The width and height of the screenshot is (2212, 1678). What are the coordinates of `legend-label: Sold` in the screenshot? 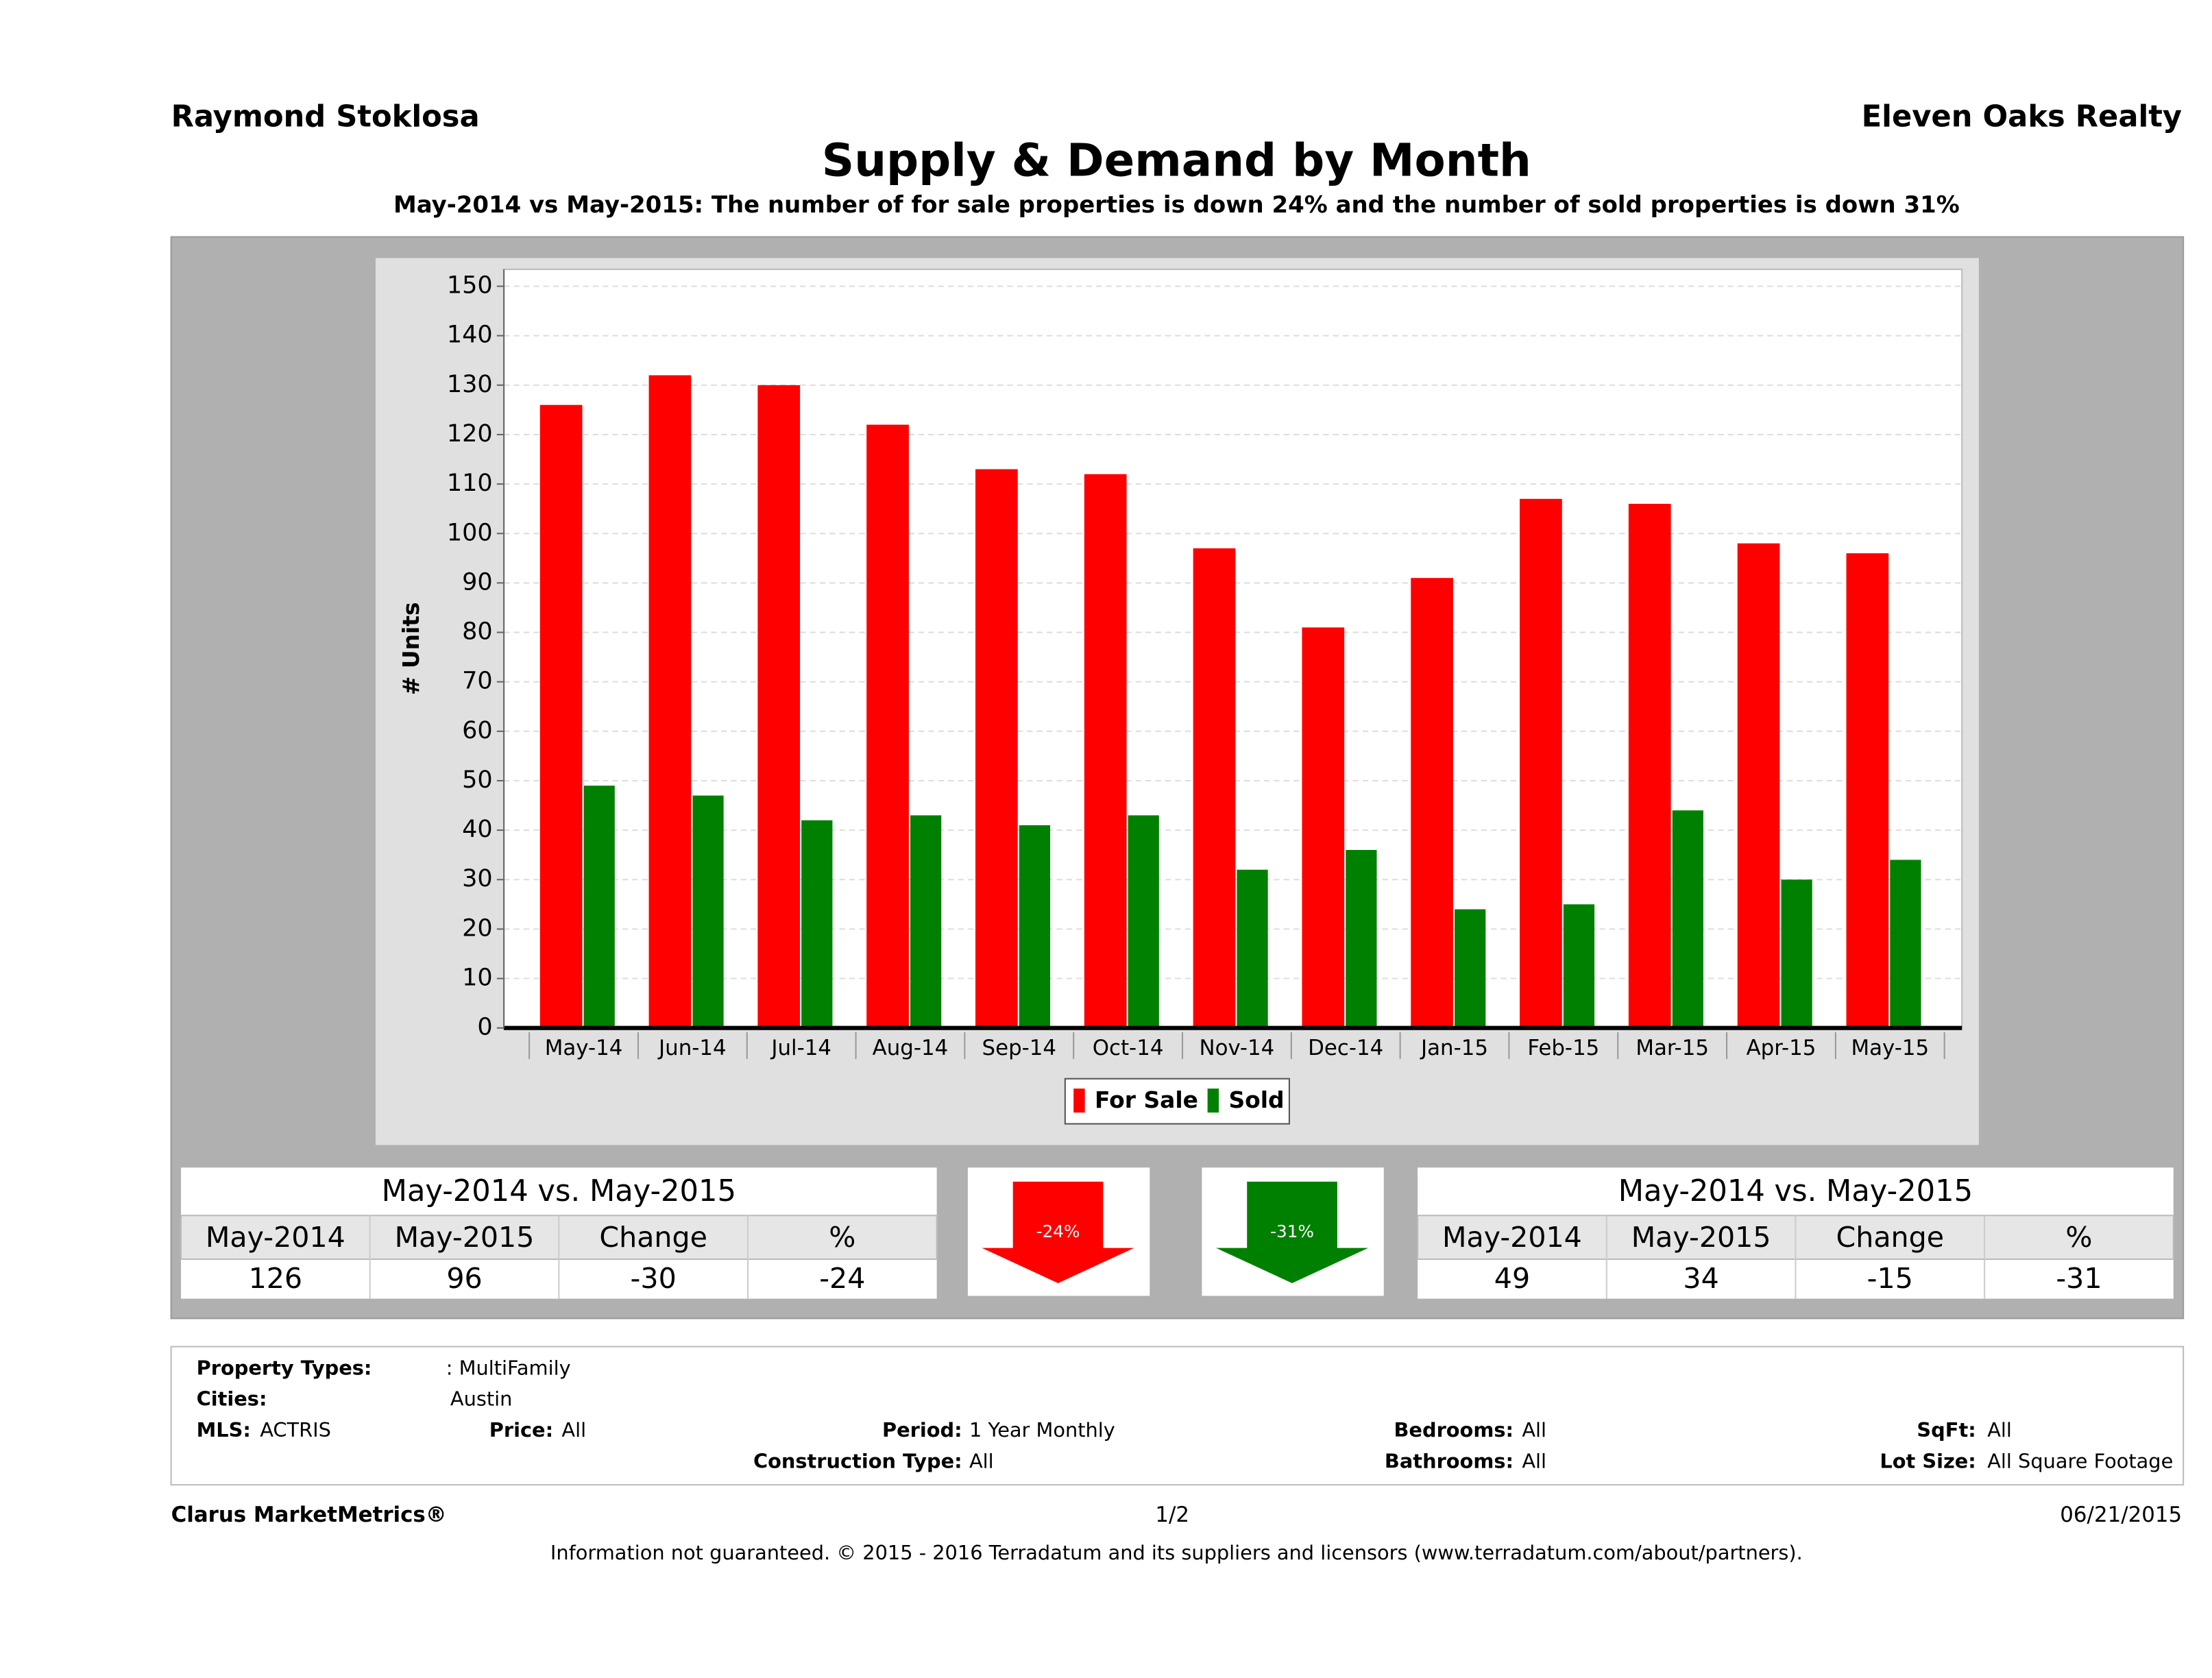 It's located at (1256, 1099).